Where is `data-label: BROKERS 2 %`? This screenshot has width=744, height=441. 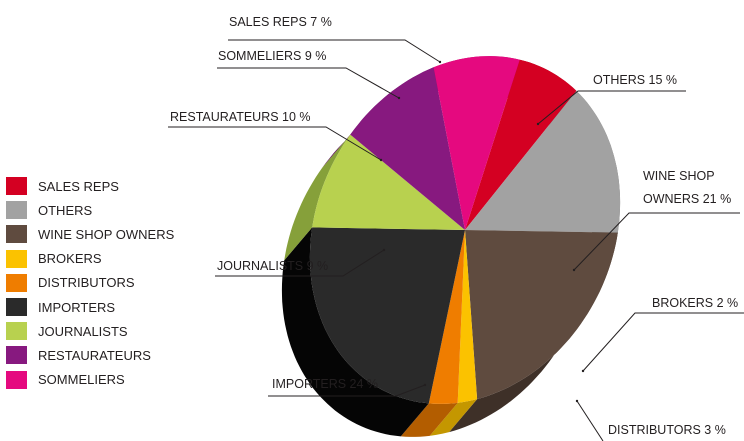 data-label: BROKERS 2 % is located at coordinates (695, 303).